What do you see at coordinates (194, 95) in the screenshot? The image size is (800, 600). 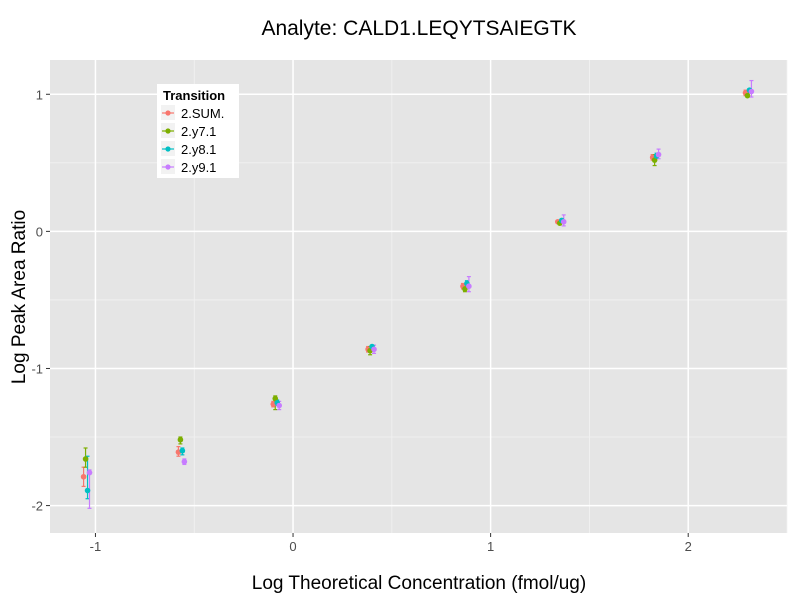 I see `legend-title: Transition` at bounding box center [194, 95].